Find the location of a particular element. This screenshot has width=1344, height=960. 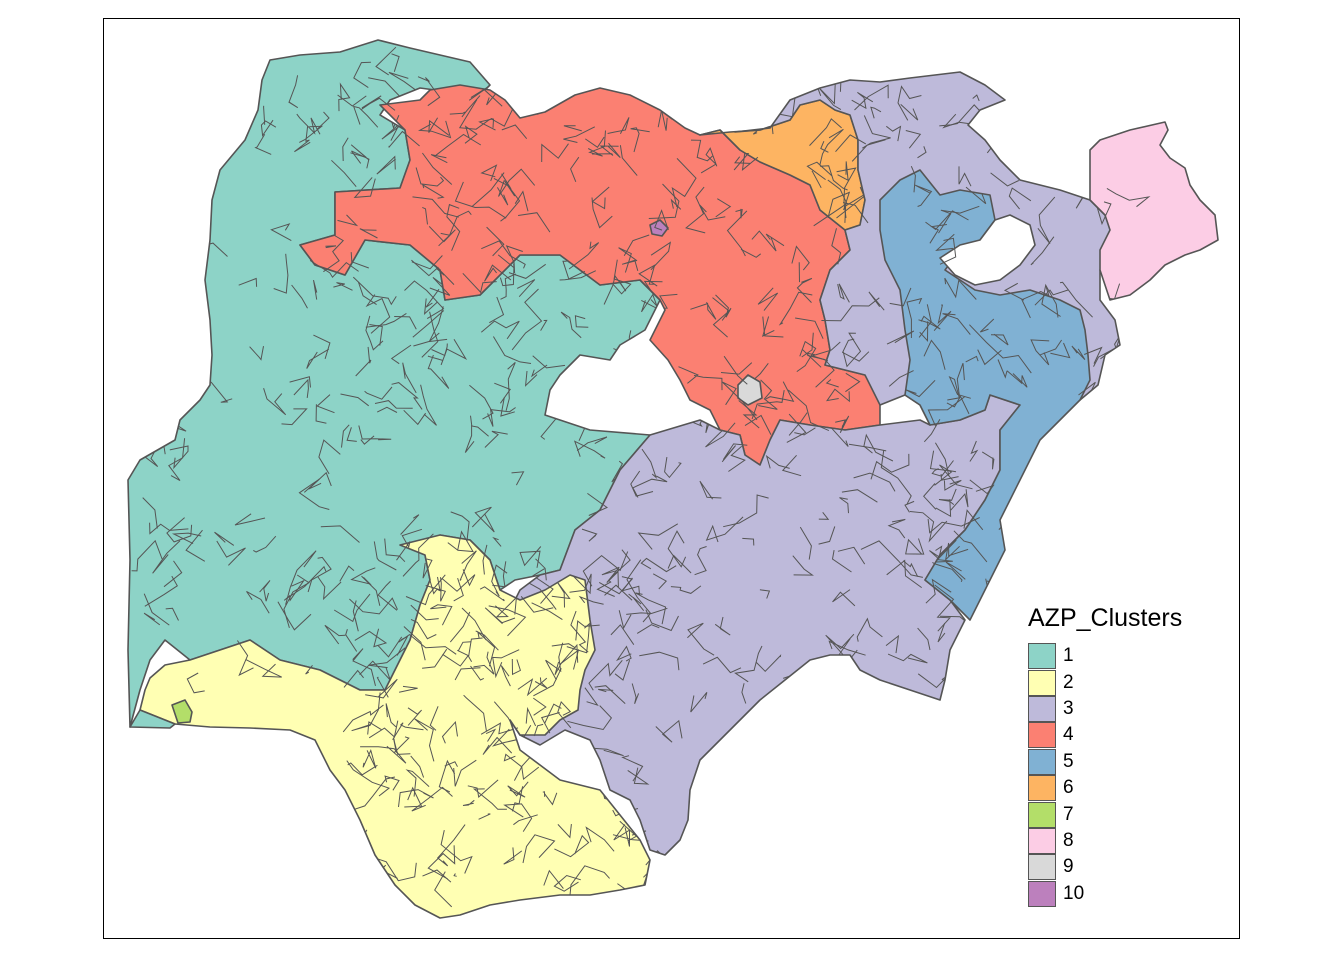

cluster-1-south-region is located at coordinates (152, 719).